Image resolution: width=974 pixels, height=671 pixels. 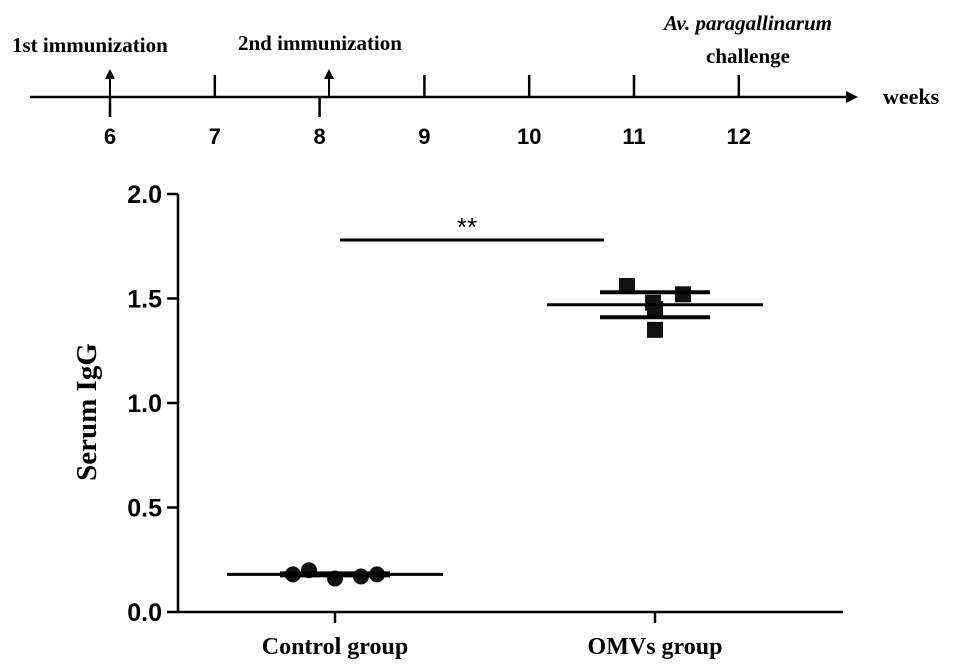 I want to click on timeline-tick-label: 11, so click(x=633, y=136).